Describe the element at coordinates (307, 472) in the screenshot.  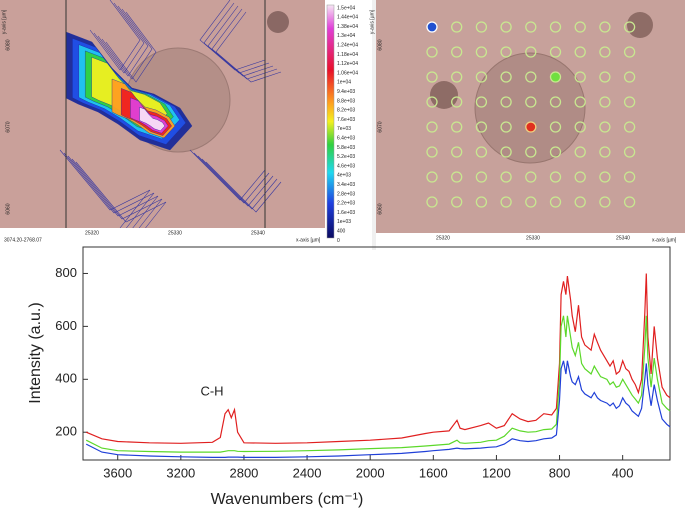
I see `x-tick-label: 2400` at that location.